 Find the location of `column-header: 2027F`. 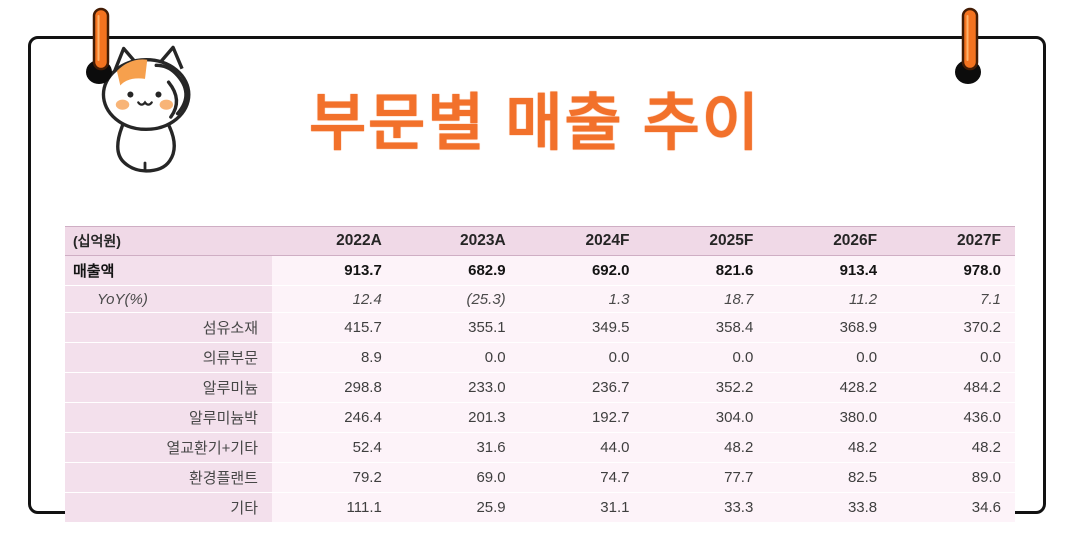

column-header: 2027F is located at coordinates (953, 241).